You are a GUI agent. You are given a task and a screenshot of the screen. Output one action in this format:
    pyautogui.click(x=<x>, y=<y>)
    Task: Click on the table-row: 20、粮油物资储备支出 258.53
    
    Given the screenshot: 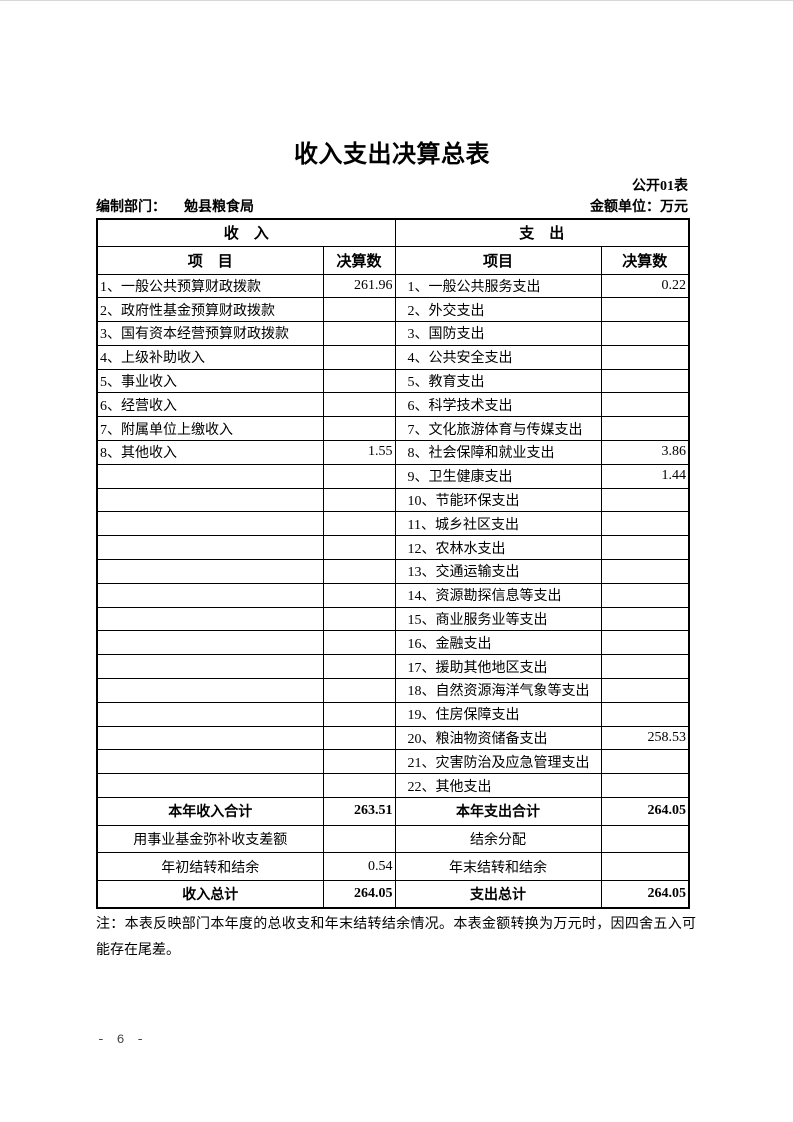 What is the action you would take?
    pyautogui.click(x=393, y=738)
    